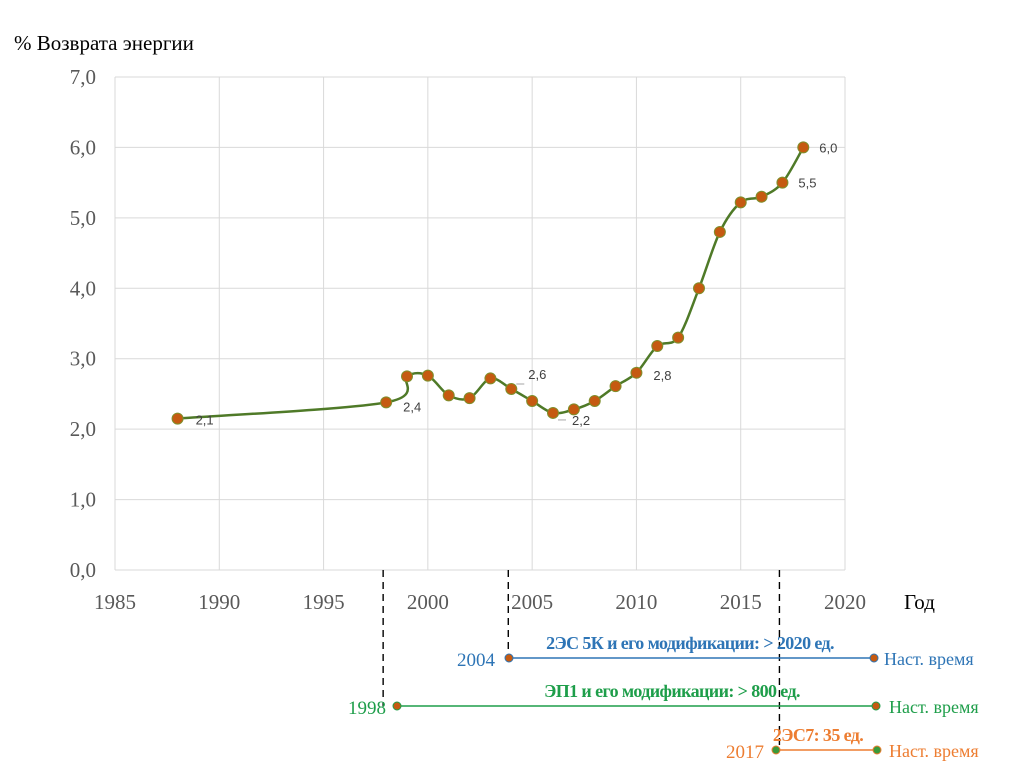 The image size is (1026, 775). Describe the element at coordinates (476, 660) in the screenshot. I see `timeline-start-label: 2004` at that location.